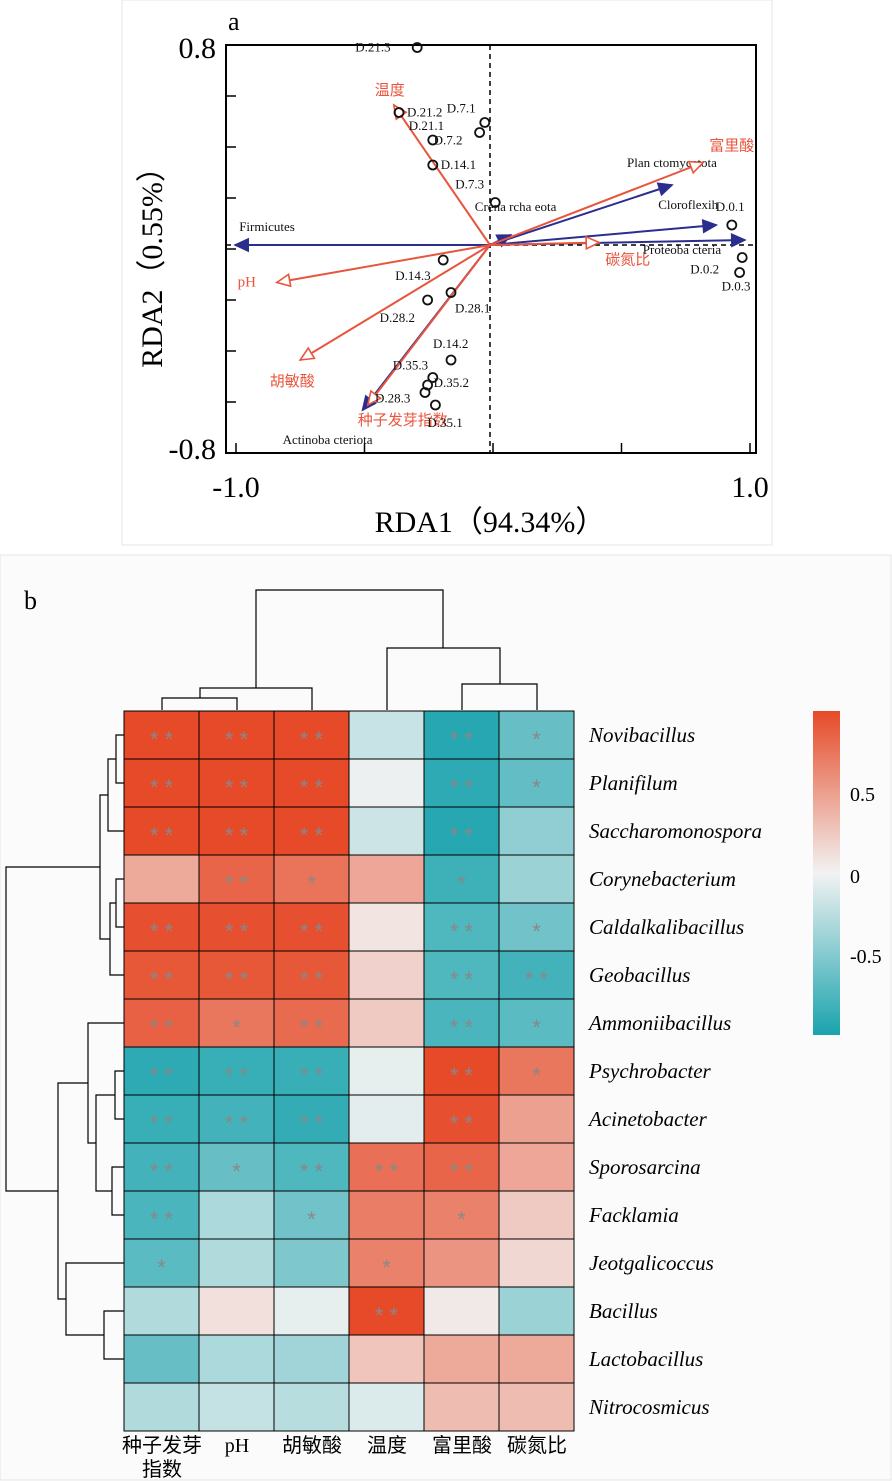 The image size is (892, 1481). What do you see at coordinates (198, 48) in the screenshot?
I see `y-tick-label-top: 0.8` at bounding box center [198, 48].